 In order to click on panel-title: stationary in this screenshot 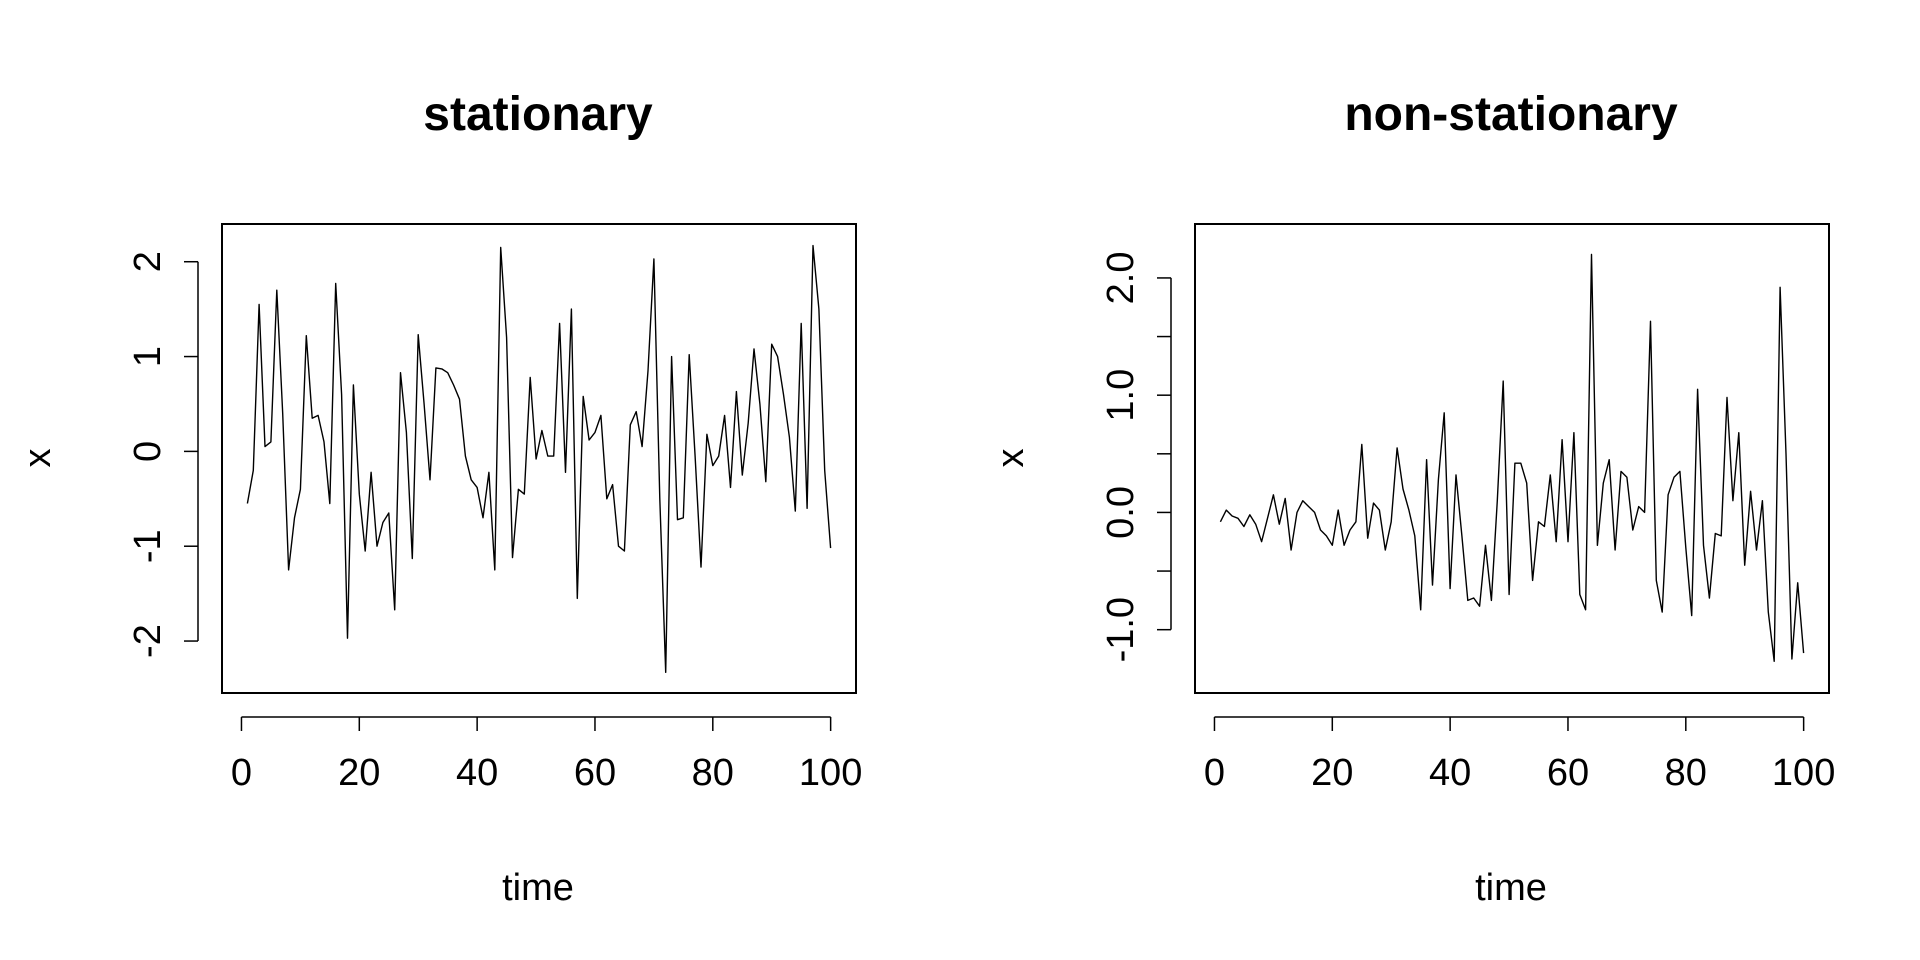, I will do `click(538, 114)`.